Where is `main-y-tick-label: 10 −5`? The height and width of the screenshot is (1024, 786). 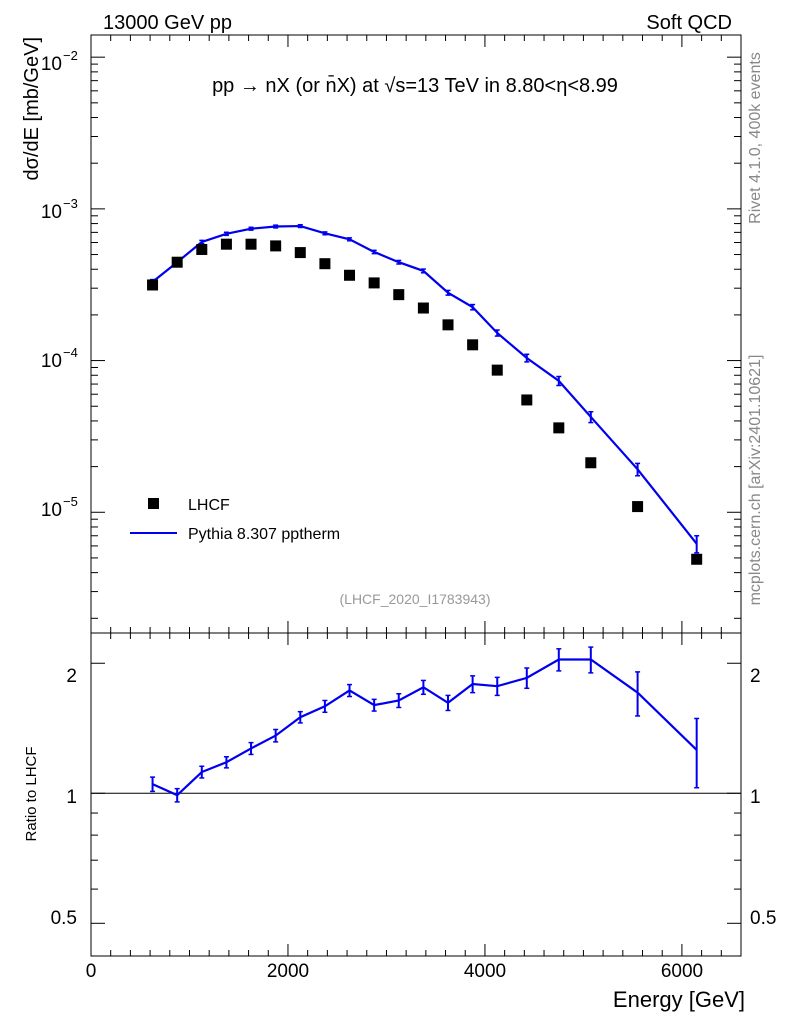 main-y-tick-label: 10 −5 is located at coordinates (59, 507).